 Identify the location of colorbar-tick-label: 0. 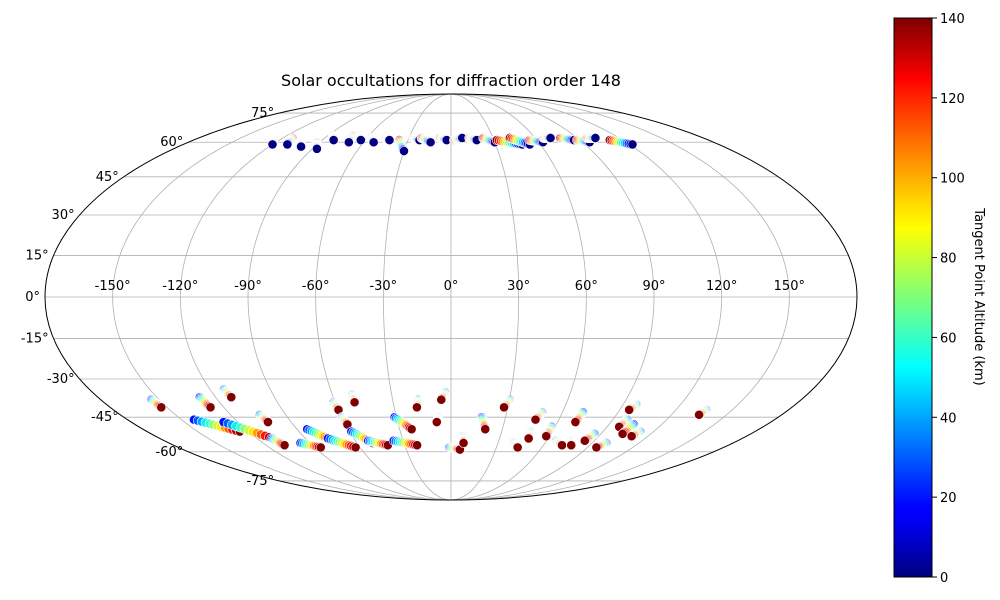
(944, 578).